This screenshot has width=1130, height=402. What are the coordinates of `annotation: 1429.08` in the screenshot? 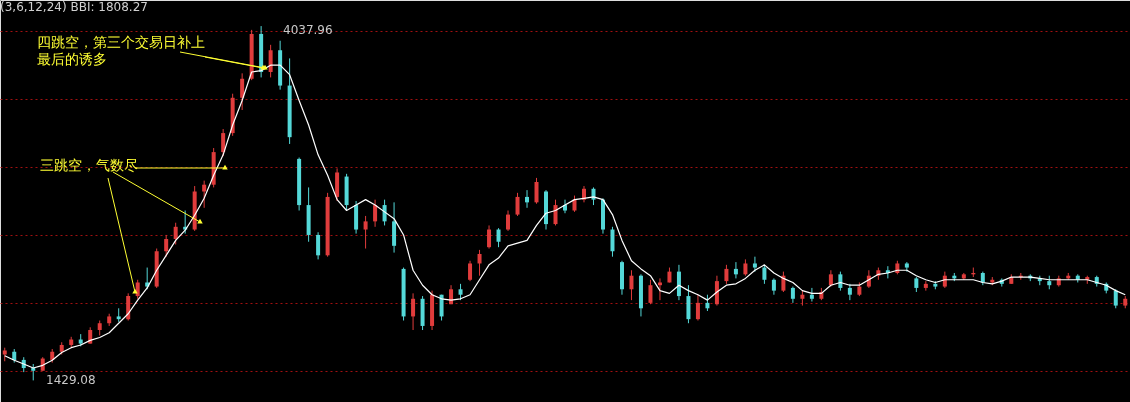 It's located at (71, 380).